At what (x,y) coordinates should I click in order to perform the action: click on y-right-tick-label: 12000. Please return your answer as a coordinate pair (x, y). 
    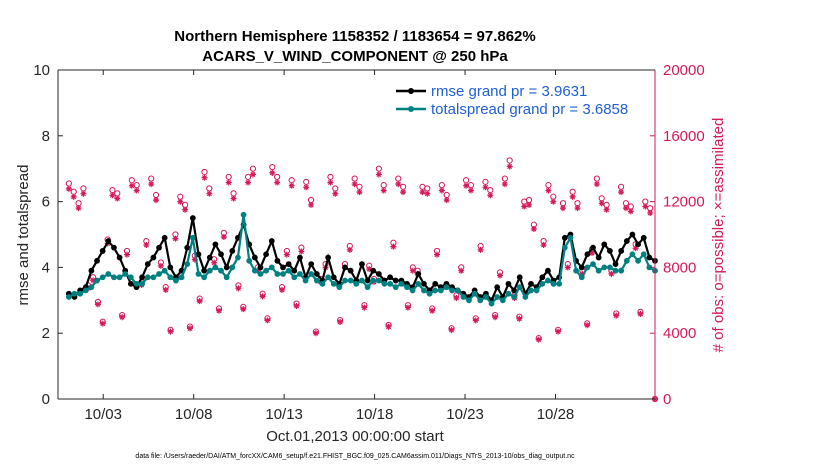
    Looking at the image, I should click on (684, 202).